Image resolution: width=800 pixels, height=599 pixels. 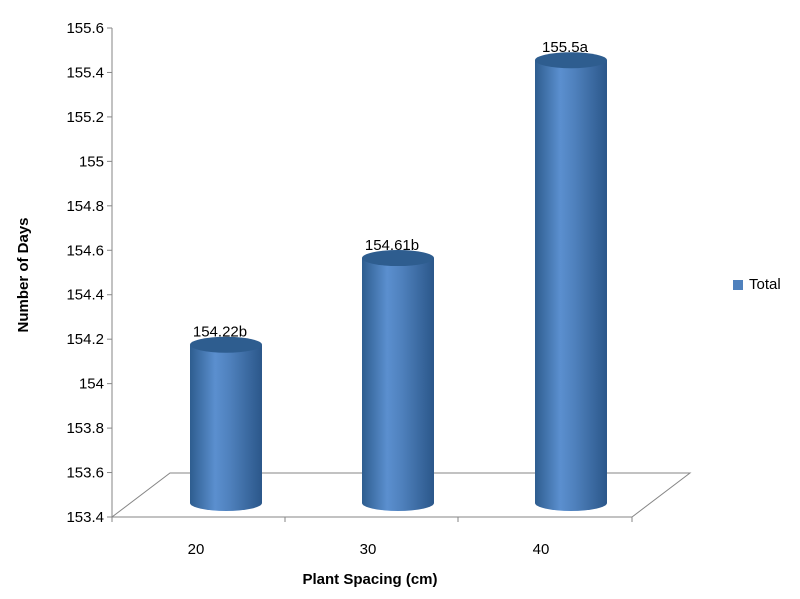 What do you see at coordinates (541, 549) in the screenshot?
I see `x-tick-label: 40` at bounding box center [541, 549].